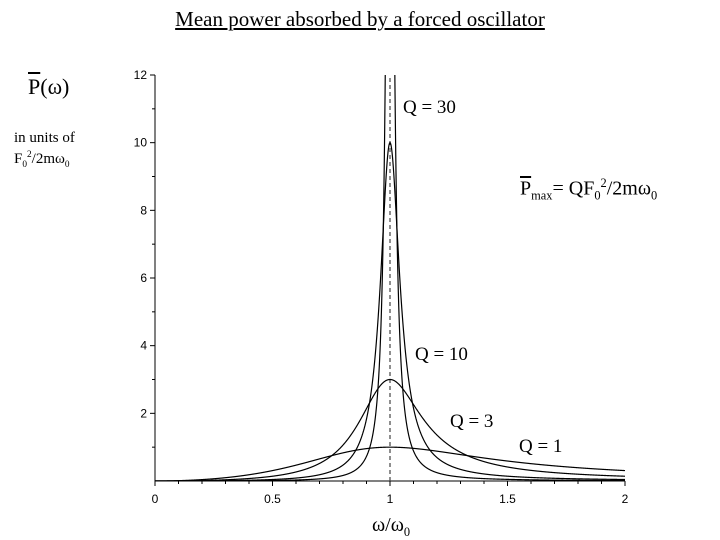 This screenshot has height=540, width=720. Describe the element at coordinates (143, 210) in the screenshot. I see `y-tick-label: 8` at that location.